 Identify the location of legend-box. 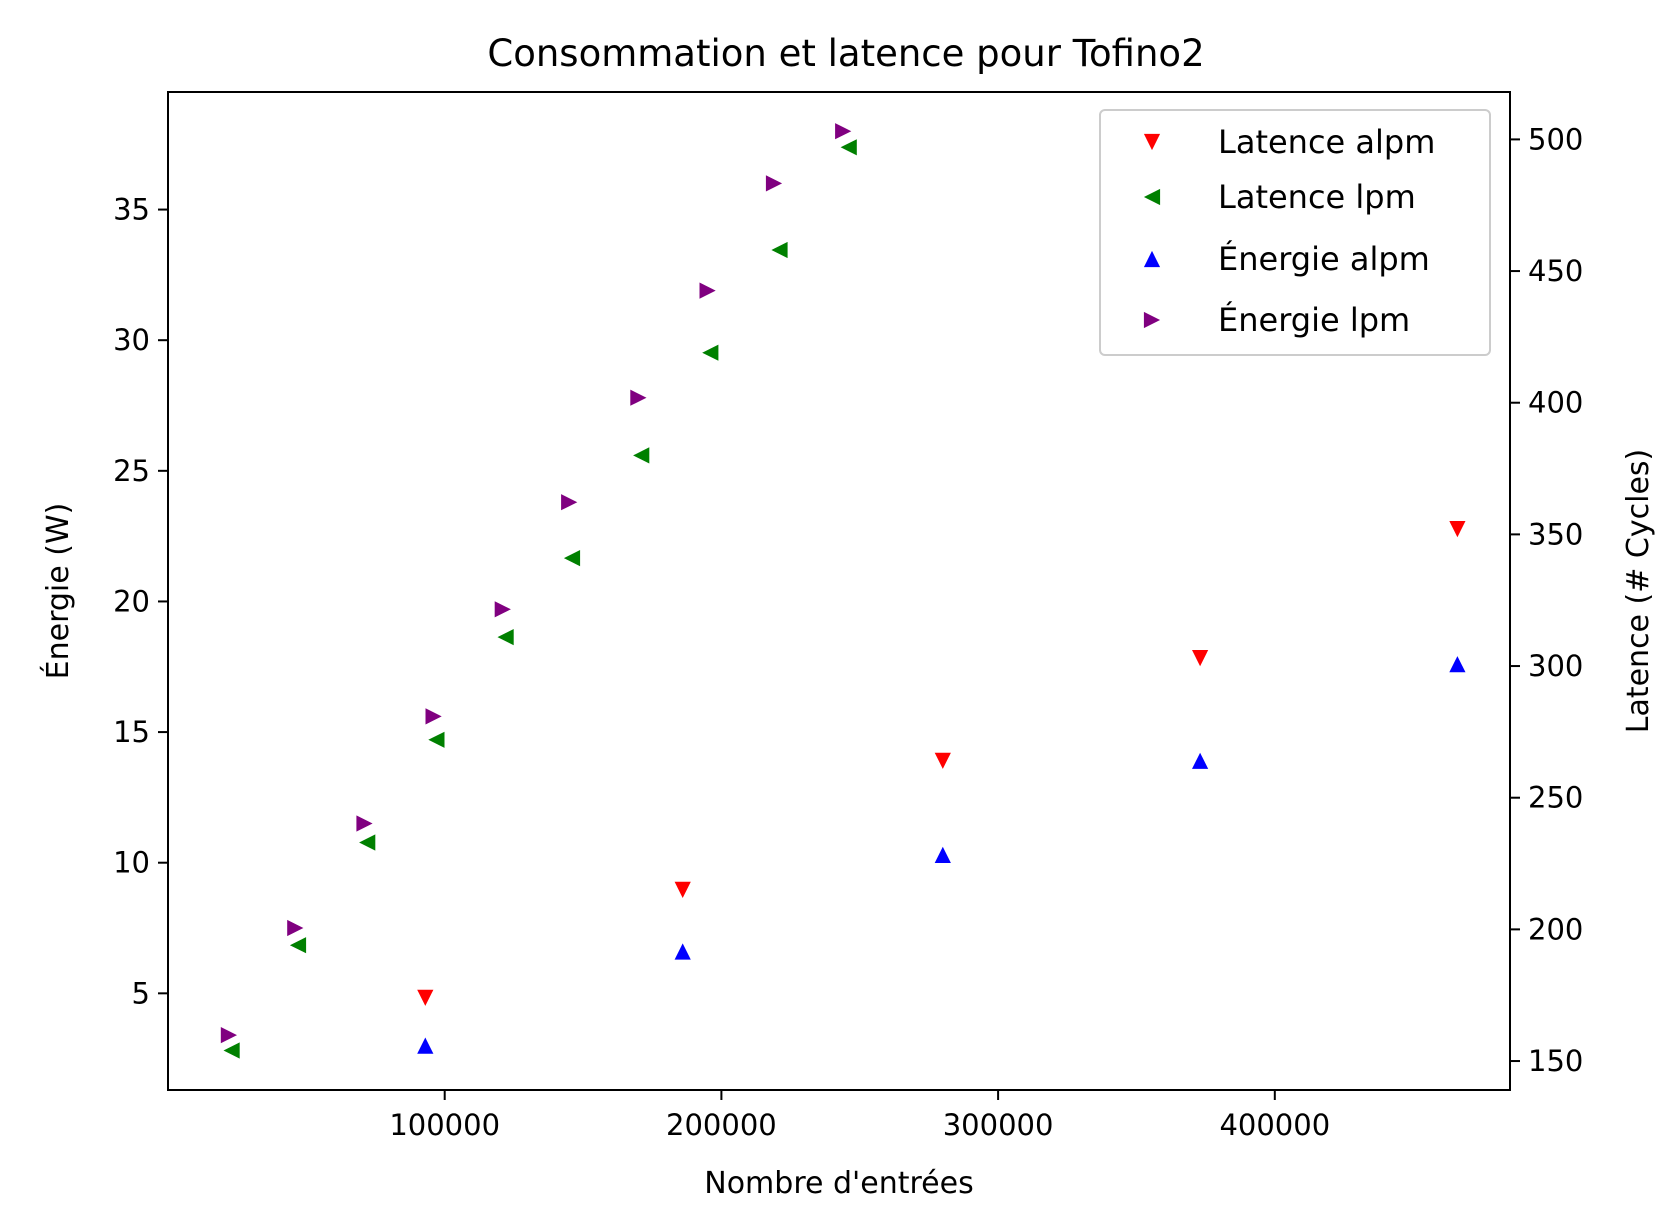
(1295, 232).